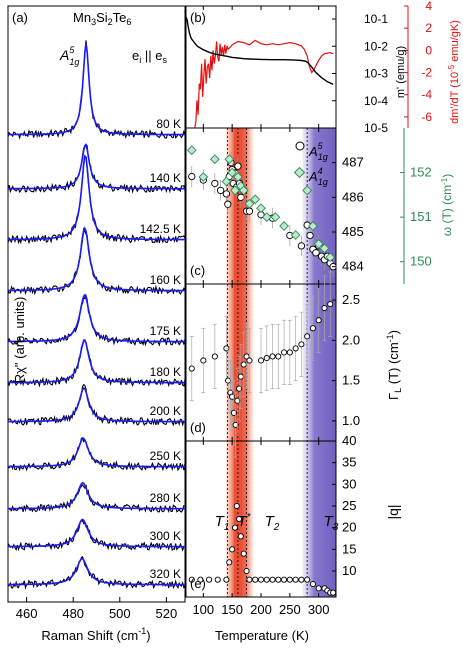  I want to click on rtick-label-d-1: 1.5, so click(351, 380).